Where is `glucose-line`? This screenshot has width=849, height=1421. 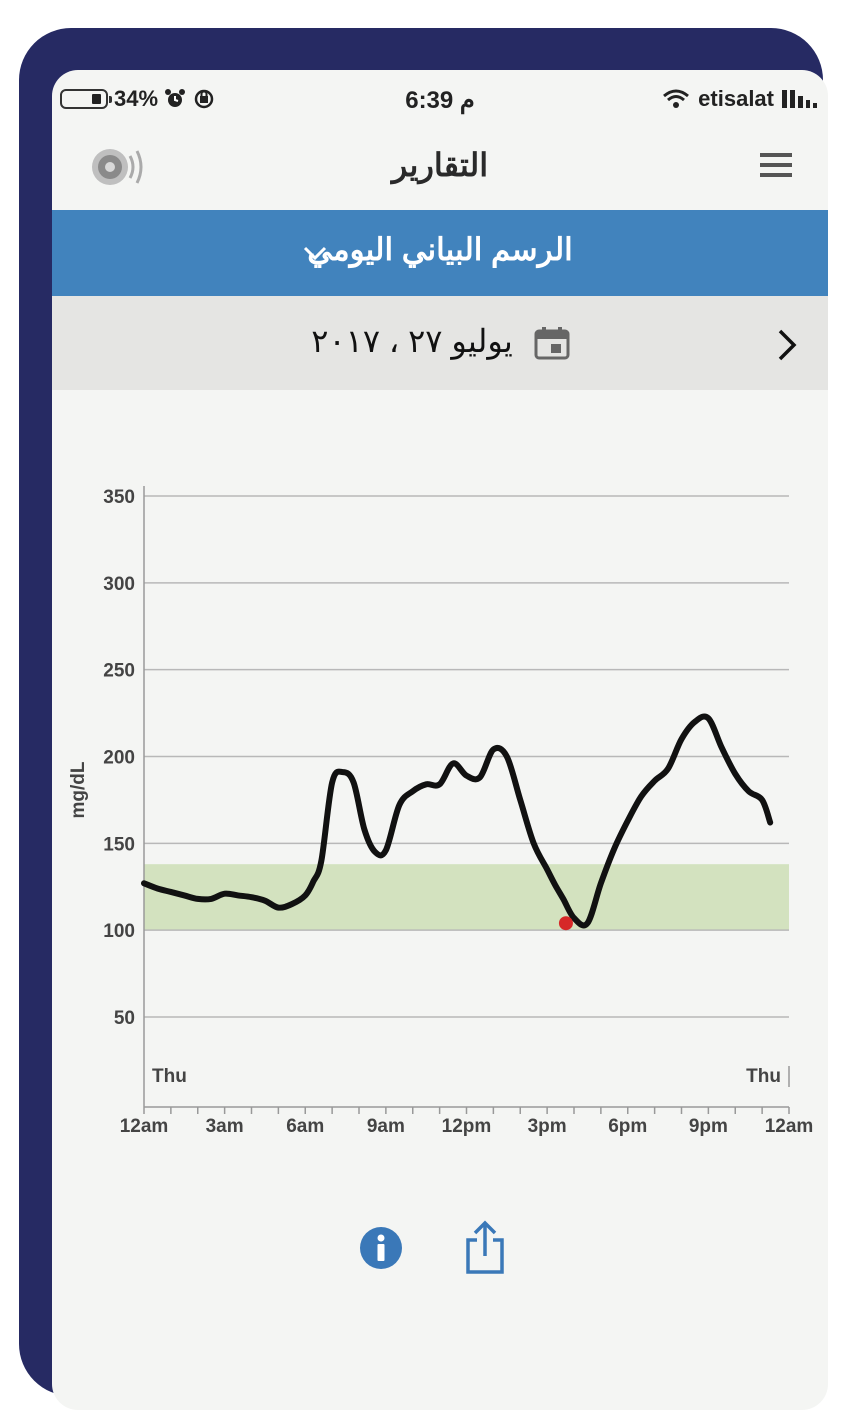
glucose-line is located at coordinates (457, 821).